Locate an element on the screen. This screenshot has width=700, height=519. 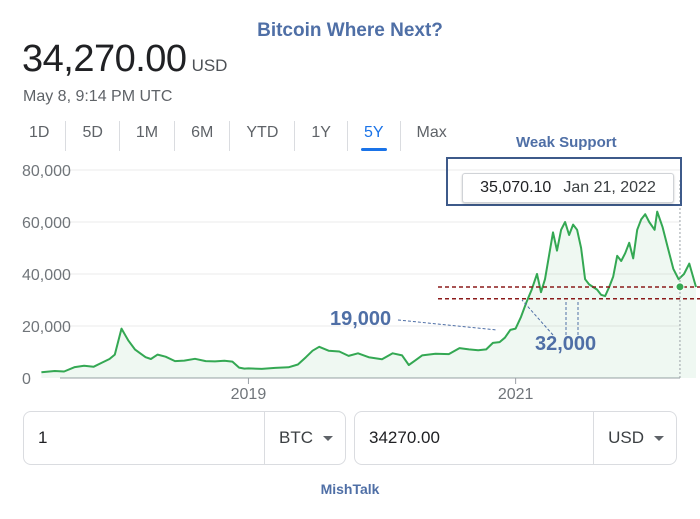
price-header: 34,270.00 USD is located at coordinates (124, 59).